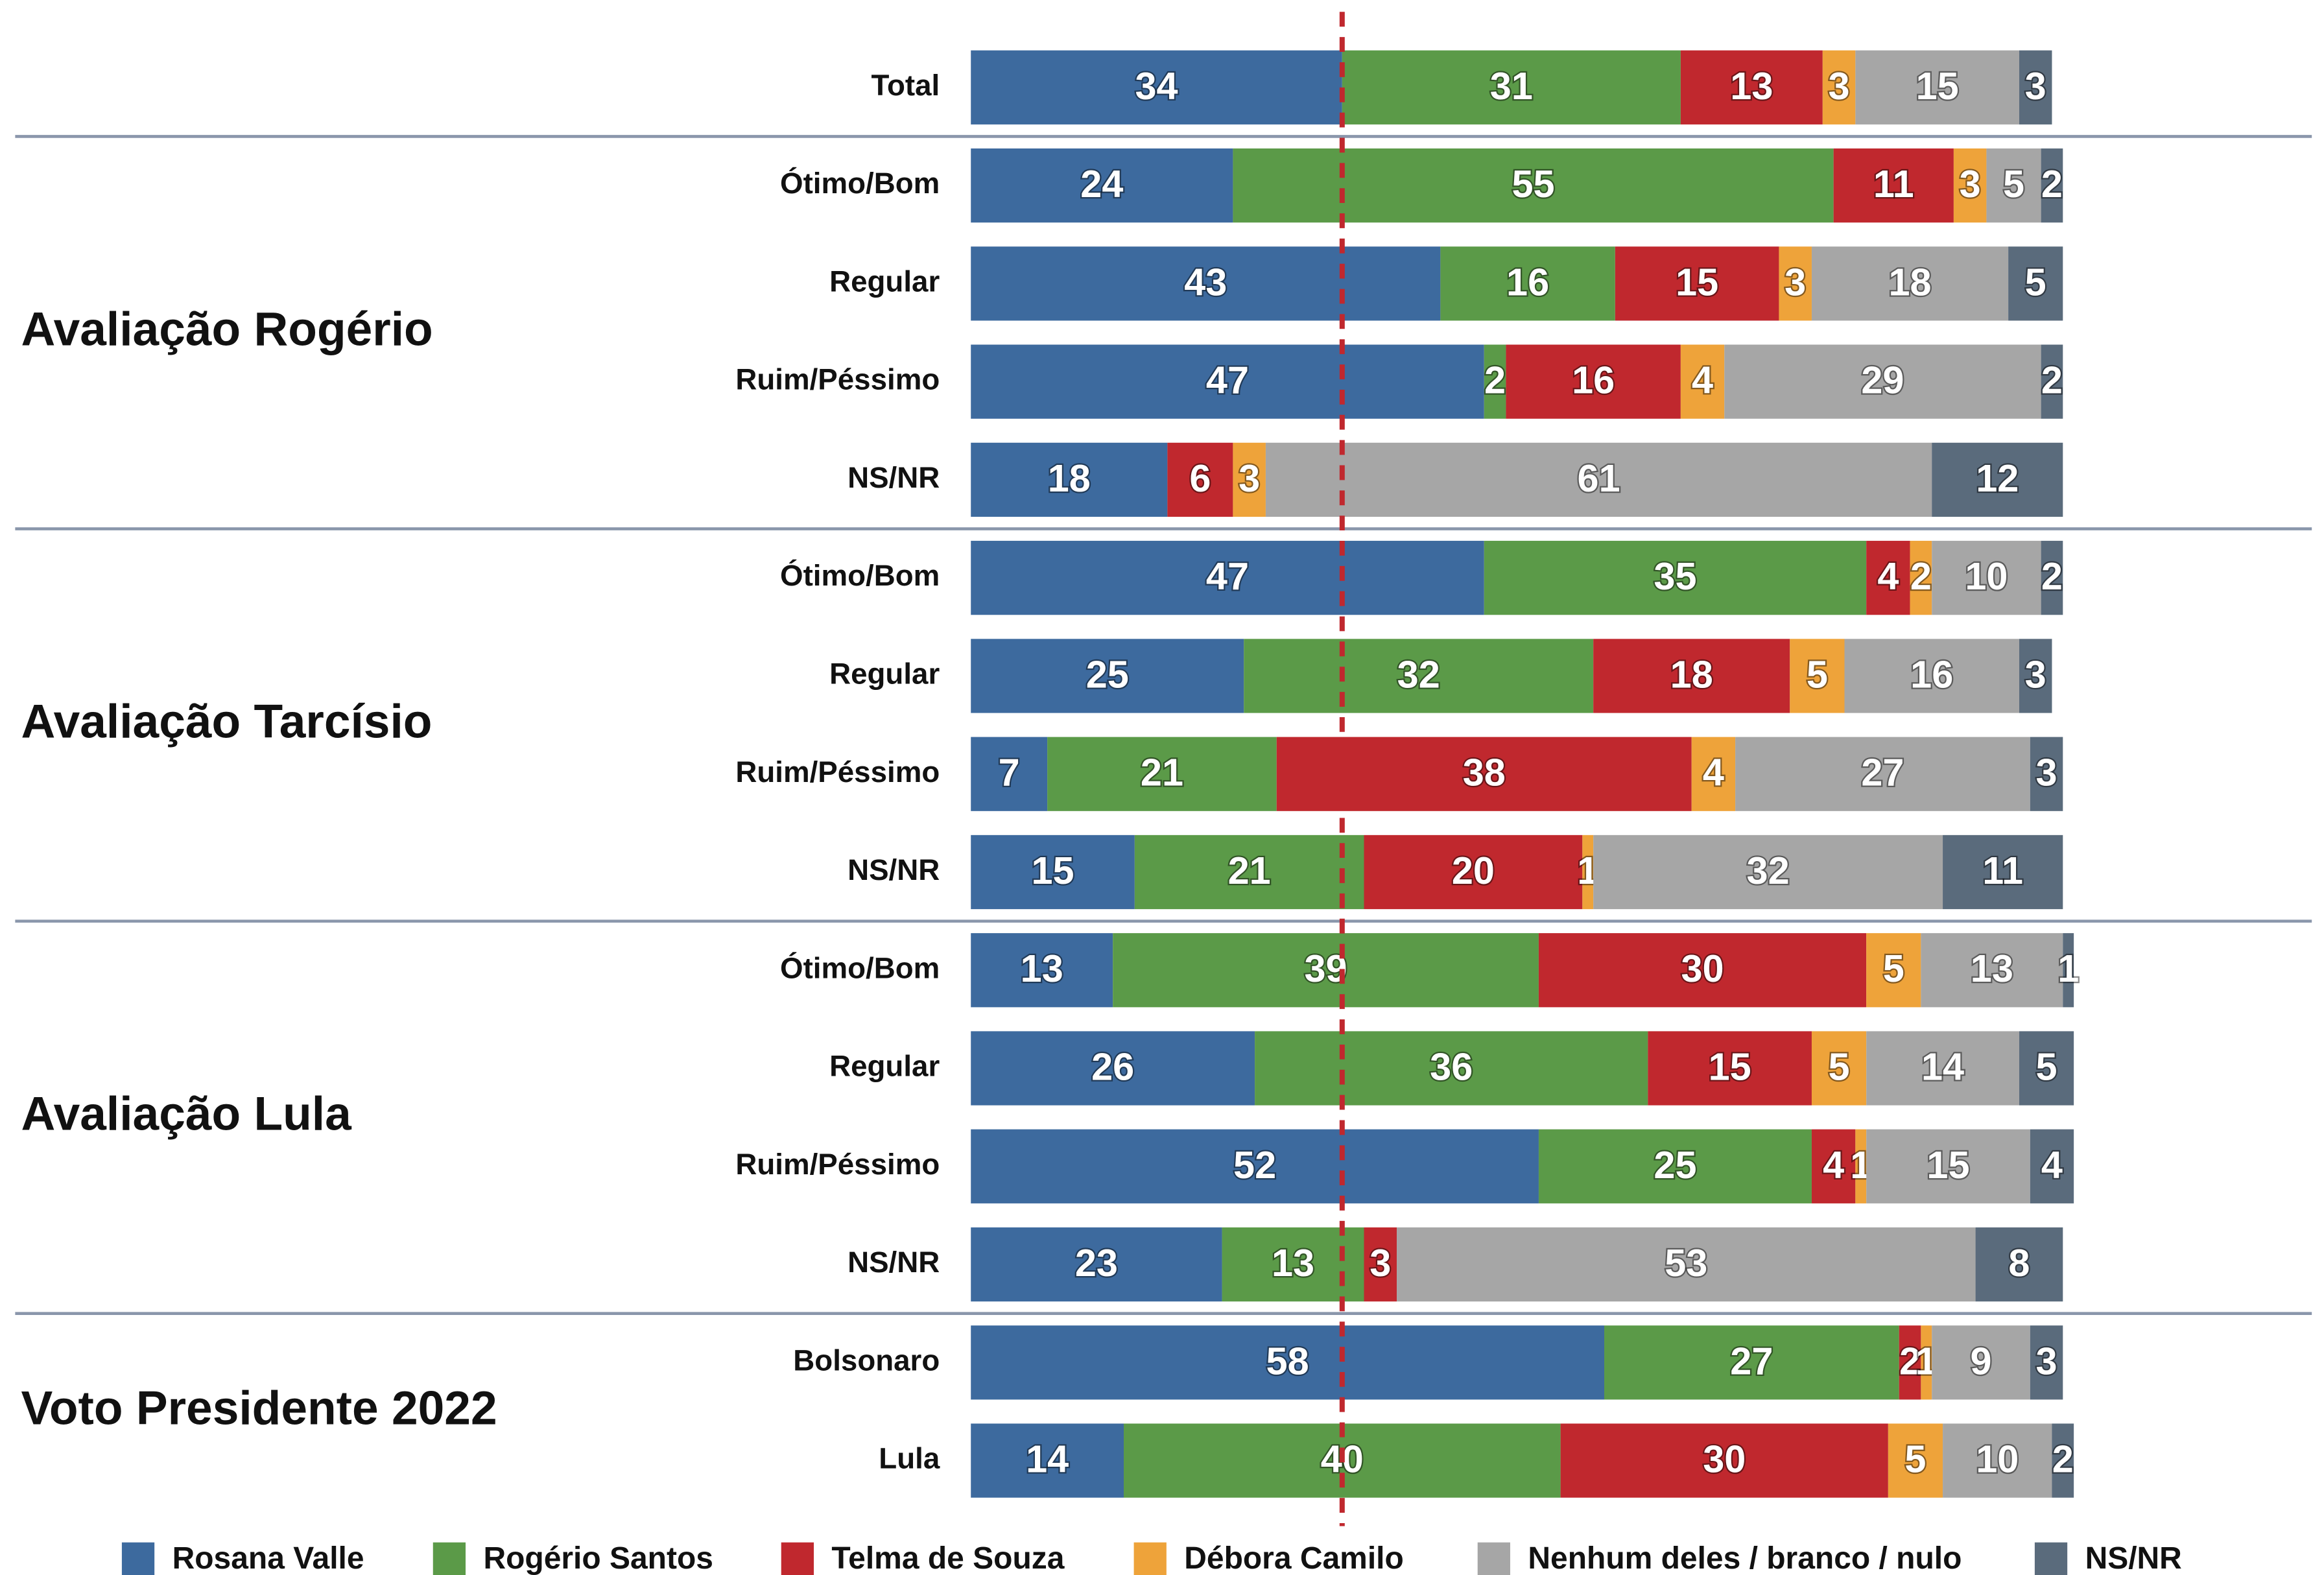 The height and width of the screenshot is (1575, 2324). What do you see at coordinates (2019, 1263) in the screenshot?
I see `value-label: 8` at bounding box center [2019, 1263].